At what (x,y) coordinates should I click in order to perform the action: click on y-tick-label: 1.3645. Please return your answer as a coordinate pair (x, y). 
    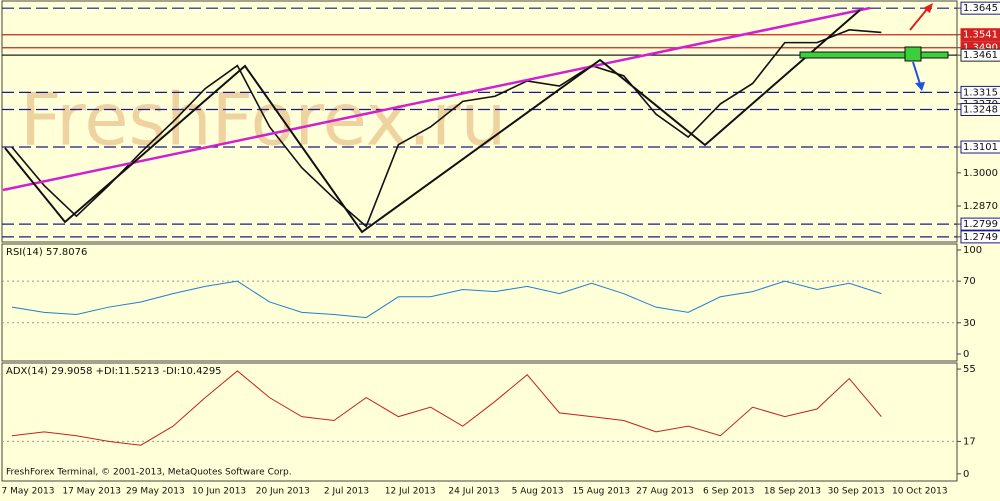
    Looking at the image, I should click on (980, 8).